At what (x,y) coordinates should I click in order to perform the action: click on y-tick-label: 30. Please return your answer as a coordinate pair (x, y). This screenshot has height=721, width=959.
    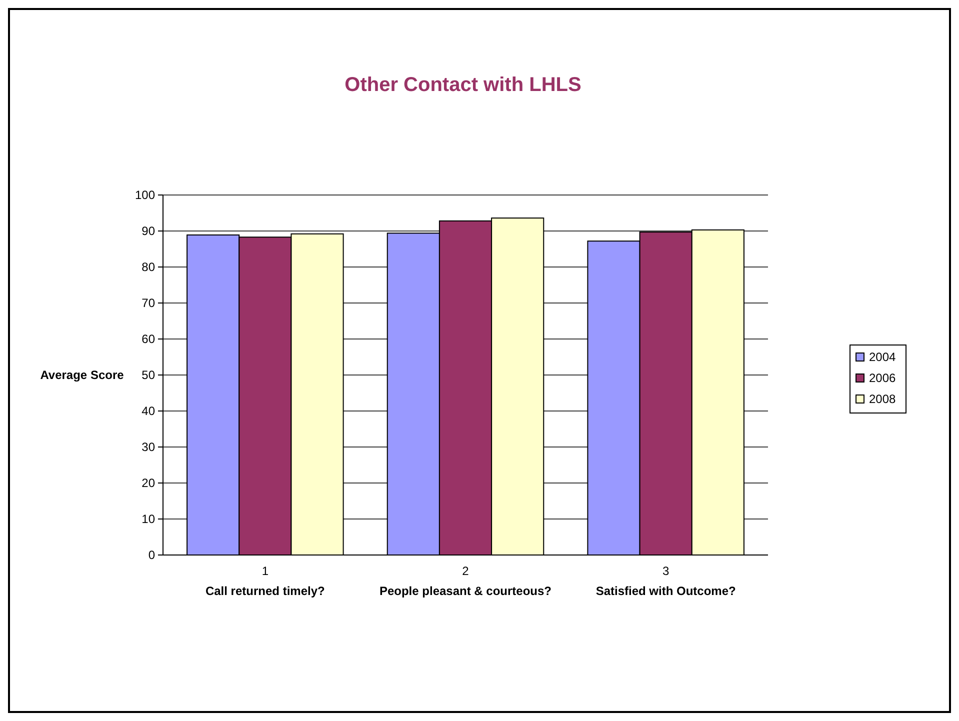
    Looking at the image, I should click on (149, 447).